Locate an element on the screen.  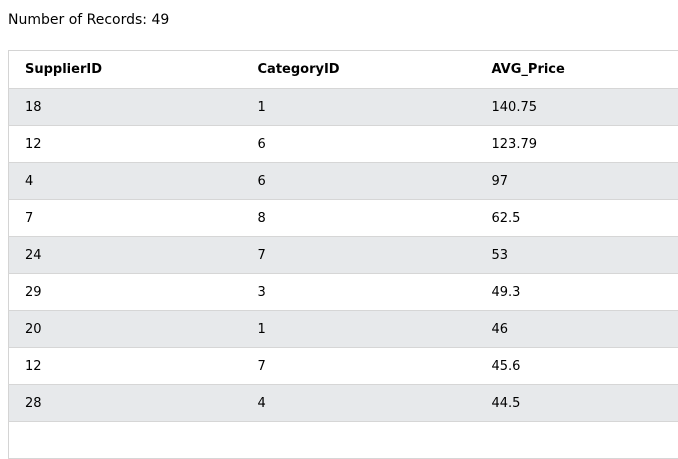
cell-supplierid: 18 is located at coordinates (125, 107).